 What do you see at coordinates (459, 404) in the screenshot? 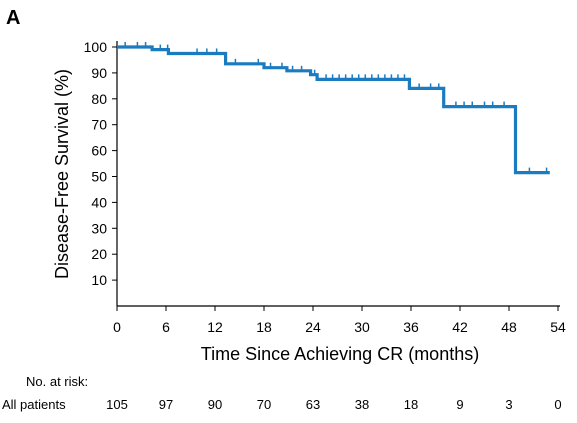
I see `risk-table-value: 9` at bounding box center [459, 404].